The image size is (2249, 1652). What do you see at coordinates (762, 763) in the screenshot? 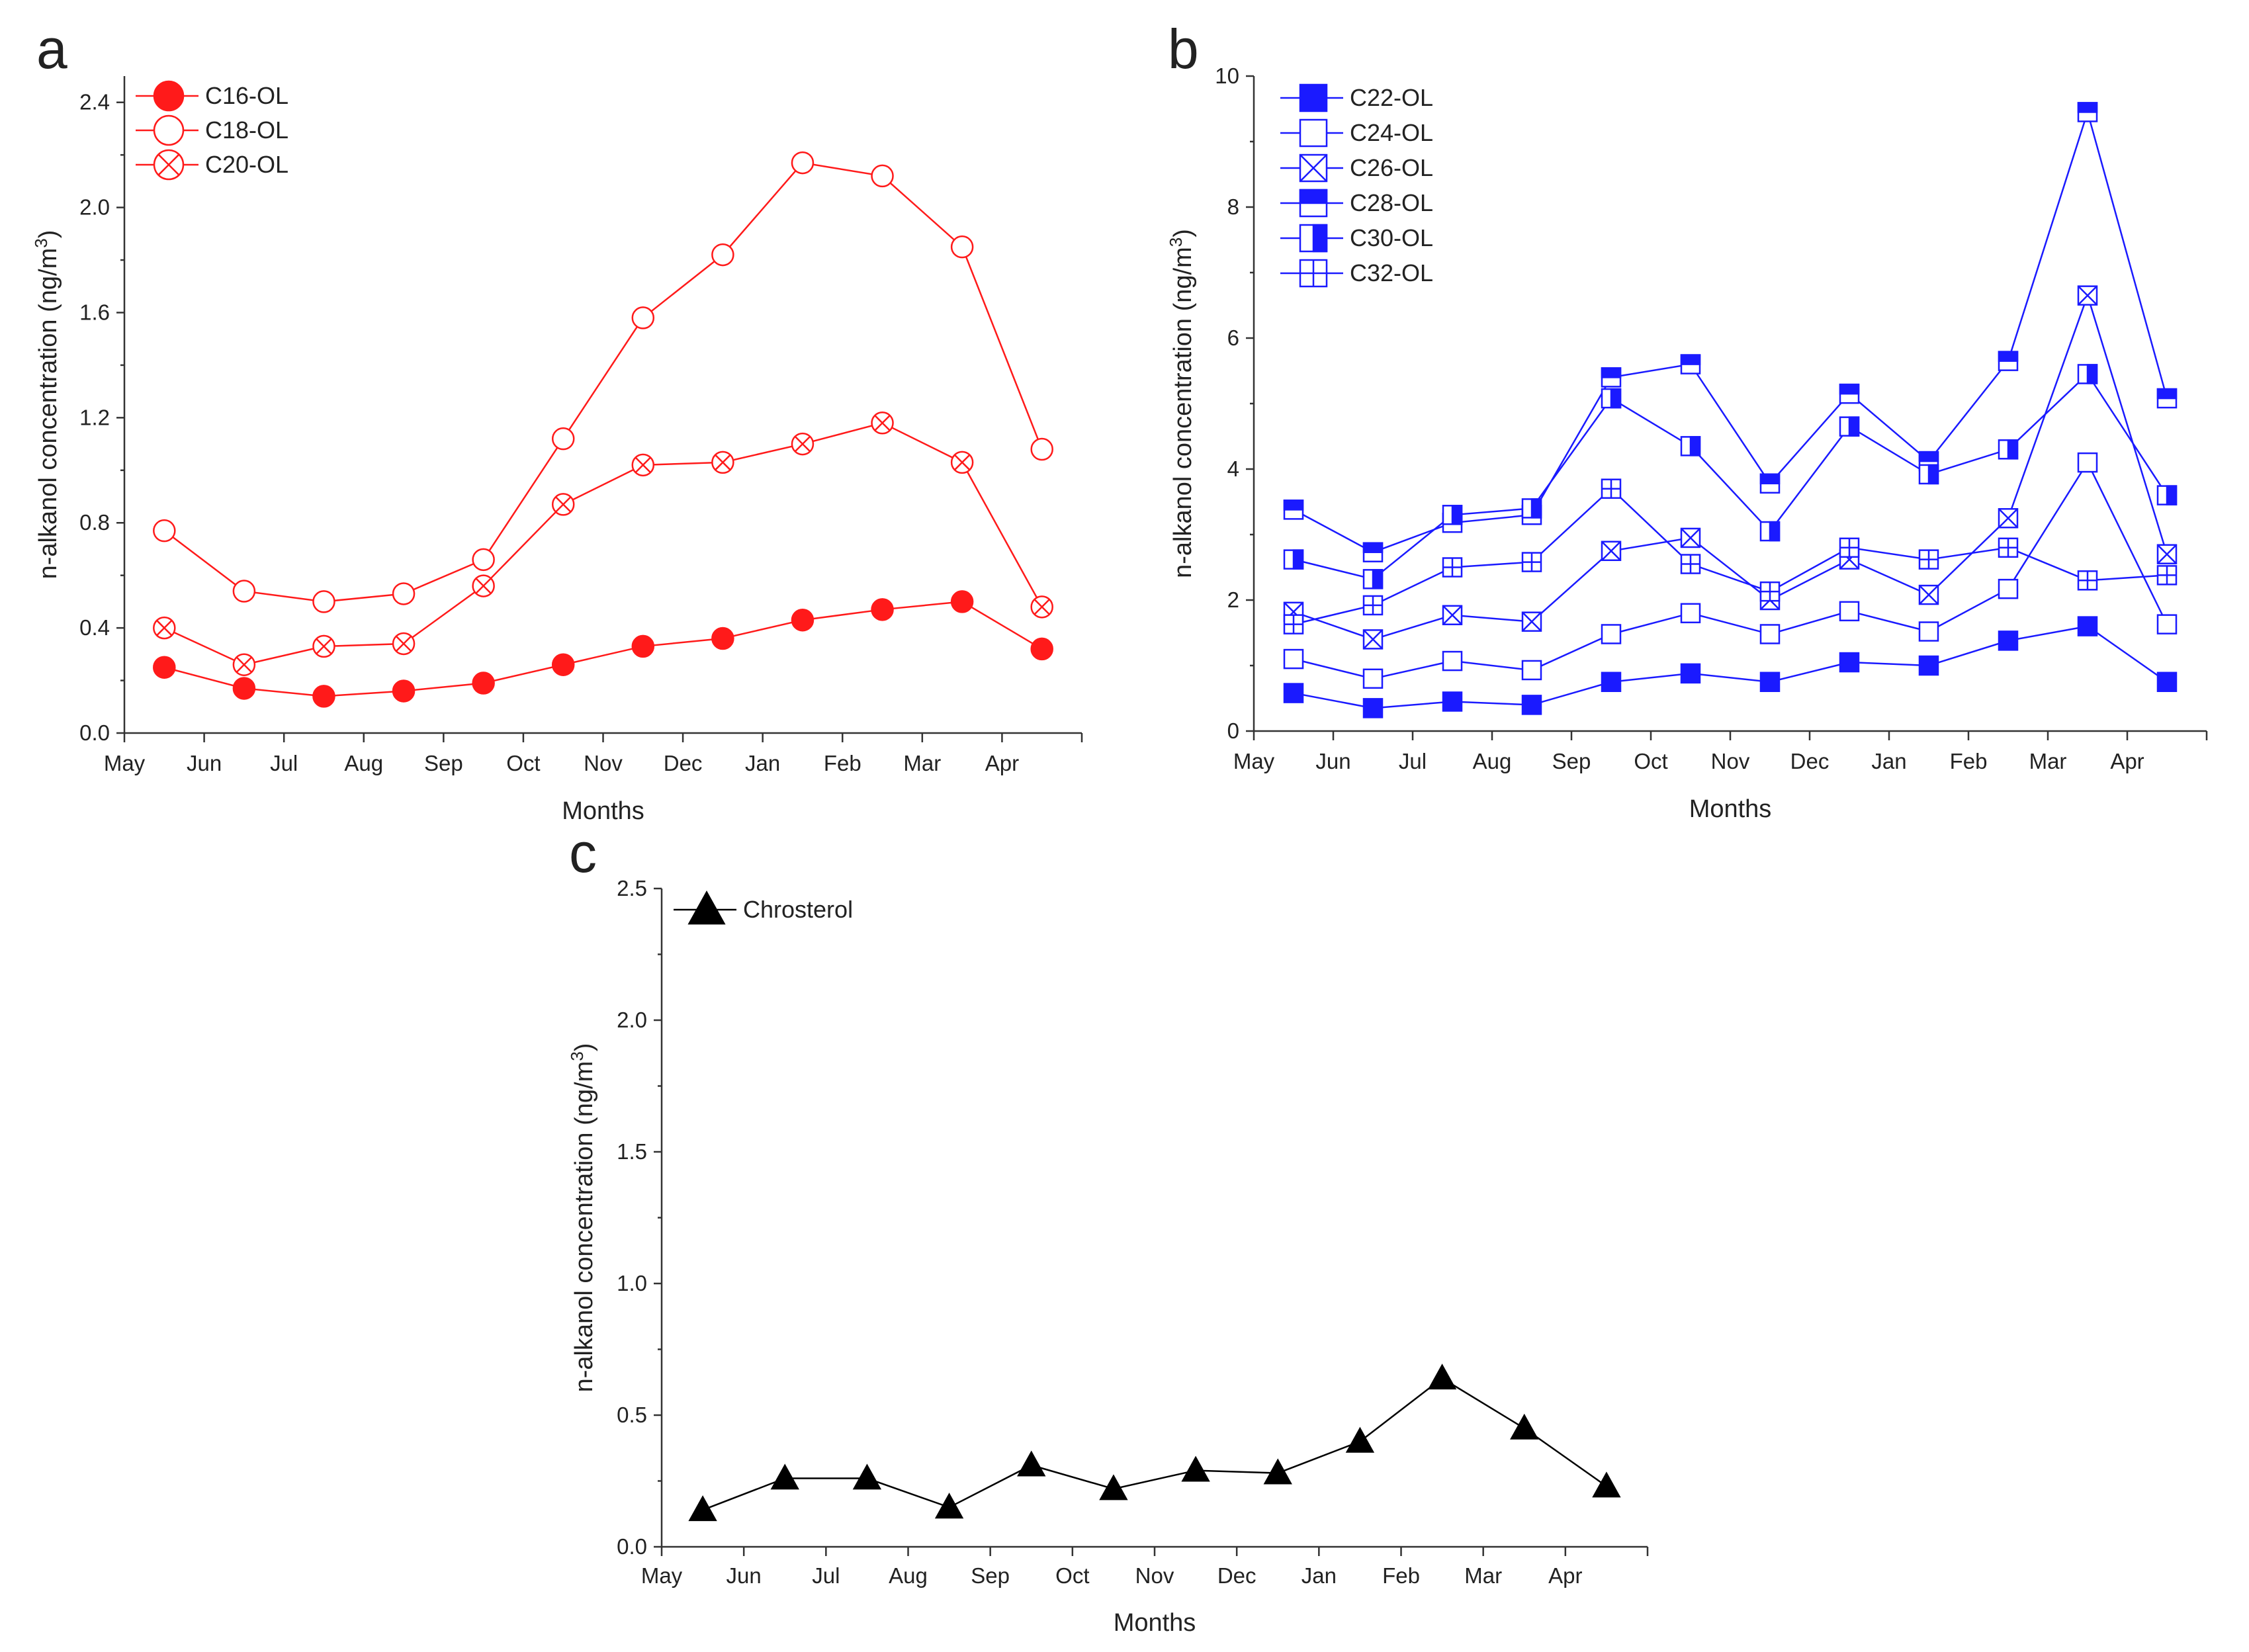
I see `panel-a-x-tick-label: Jan` at bounding box center [762, 763].